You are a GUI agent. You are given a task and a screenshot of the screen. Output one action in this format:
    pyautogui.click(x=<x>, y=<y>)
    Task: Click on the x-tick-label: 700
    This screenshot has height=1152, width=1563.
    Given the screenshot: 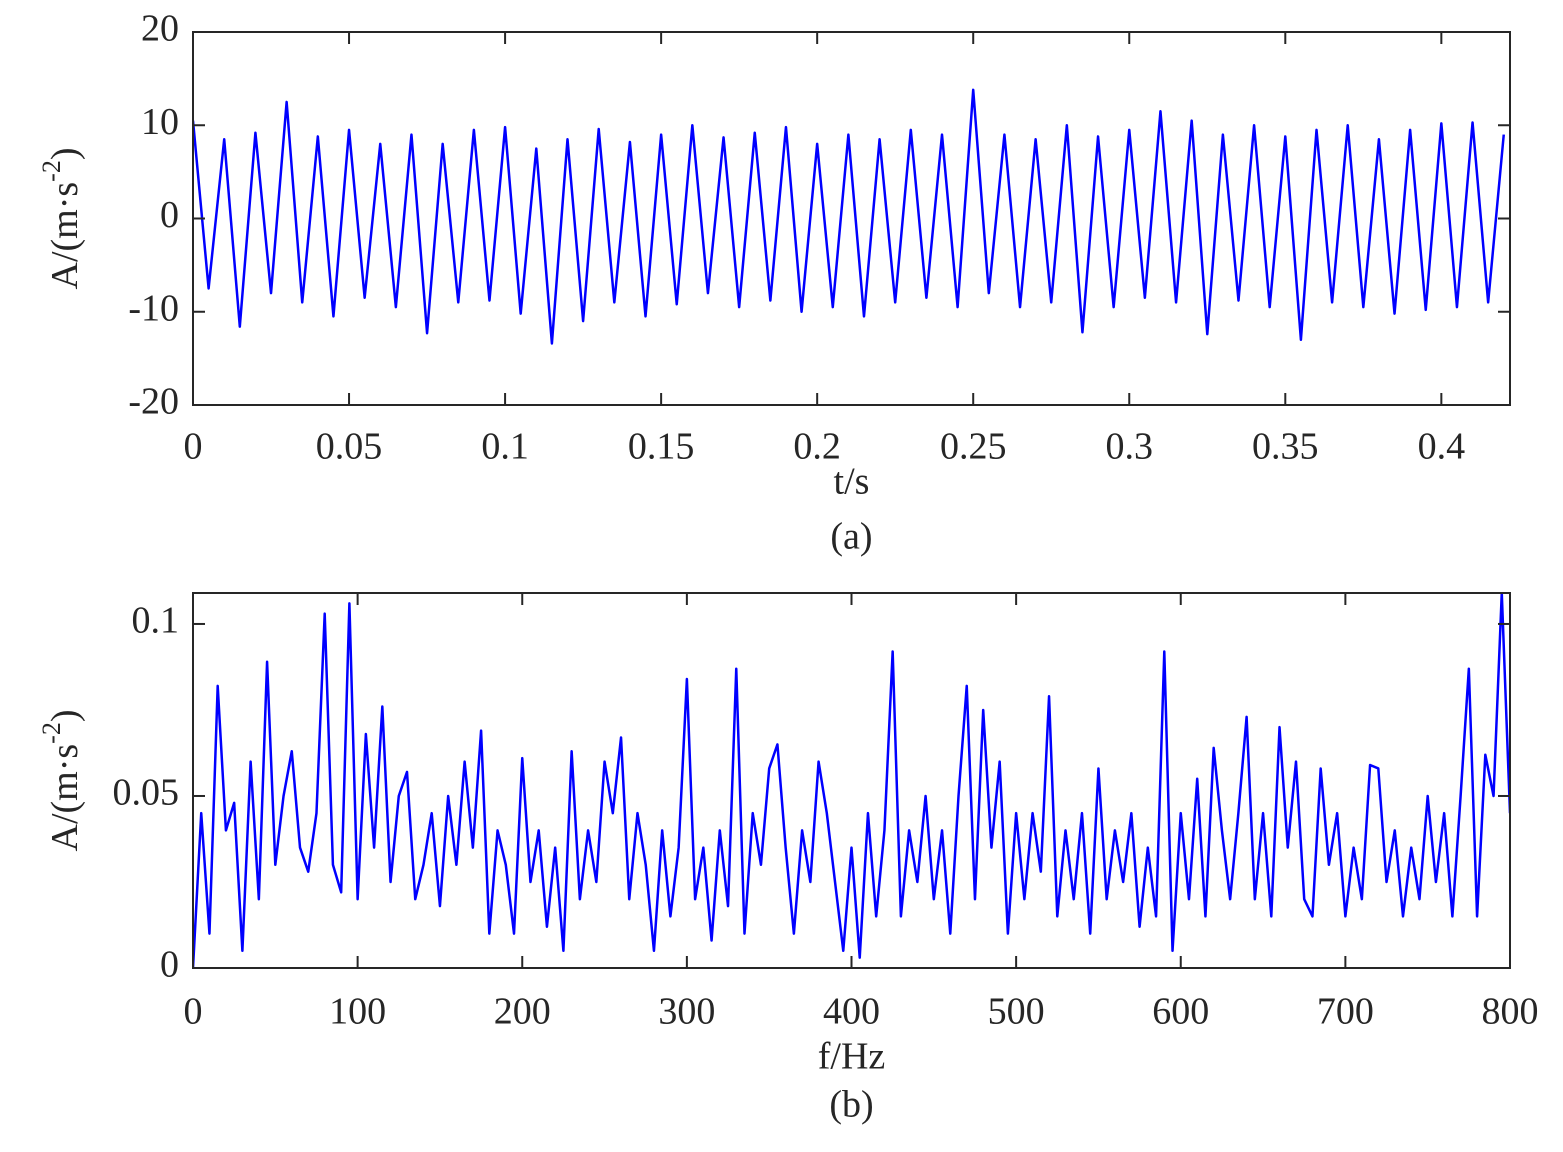 What is the action you would take?
    pyautogui.click(x=1345, y=1012)
    